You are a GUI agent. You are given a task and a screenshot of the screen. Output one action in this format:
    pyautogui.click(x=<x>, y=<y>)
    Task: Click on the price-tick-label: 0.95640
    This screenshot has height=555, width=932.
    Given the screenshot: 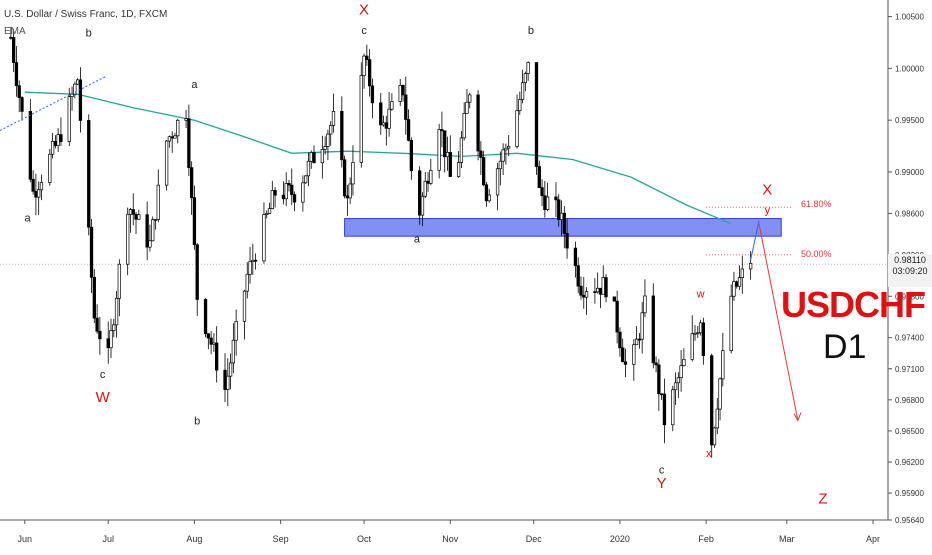 What is the action you would take?
    pyautogui.click(x=909, y=520)
    